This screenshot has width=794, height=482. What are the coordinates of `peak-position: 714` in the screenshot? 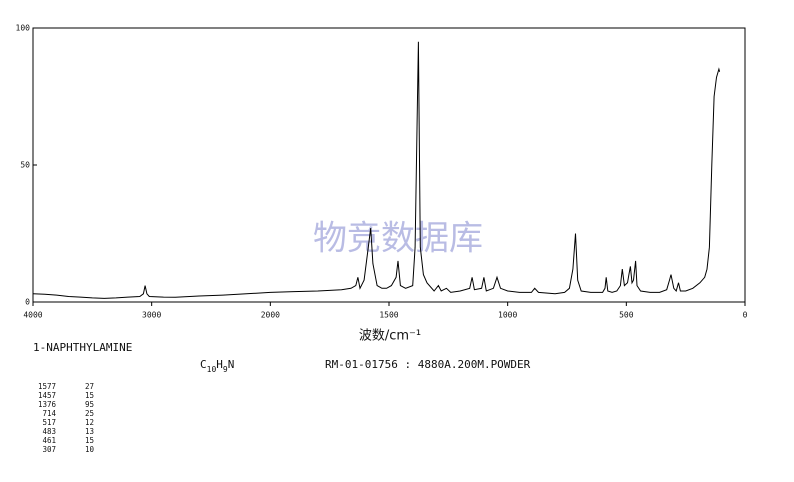 It's located at (49, 413).